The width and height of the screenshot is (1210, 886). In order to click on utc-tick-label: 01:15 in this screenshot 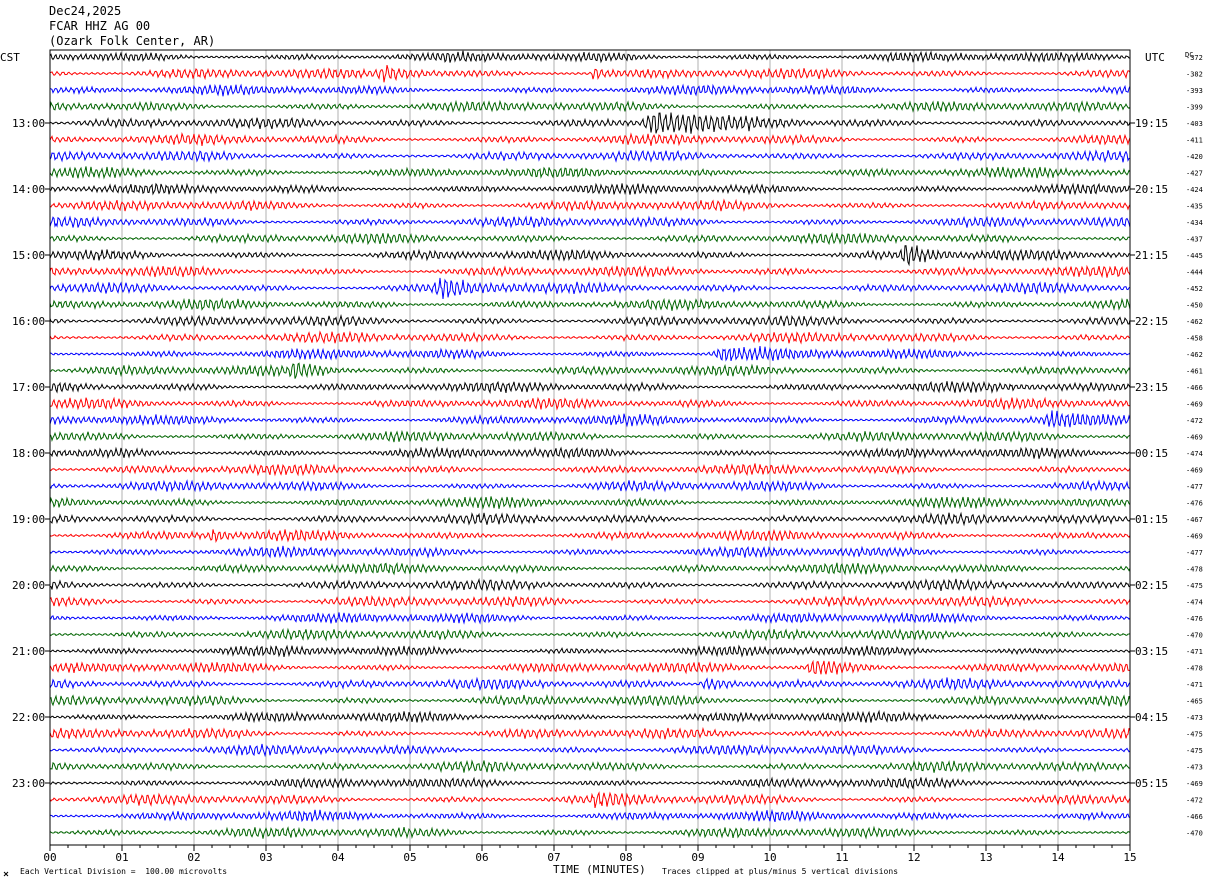, I will do `click(1151, 519)`.